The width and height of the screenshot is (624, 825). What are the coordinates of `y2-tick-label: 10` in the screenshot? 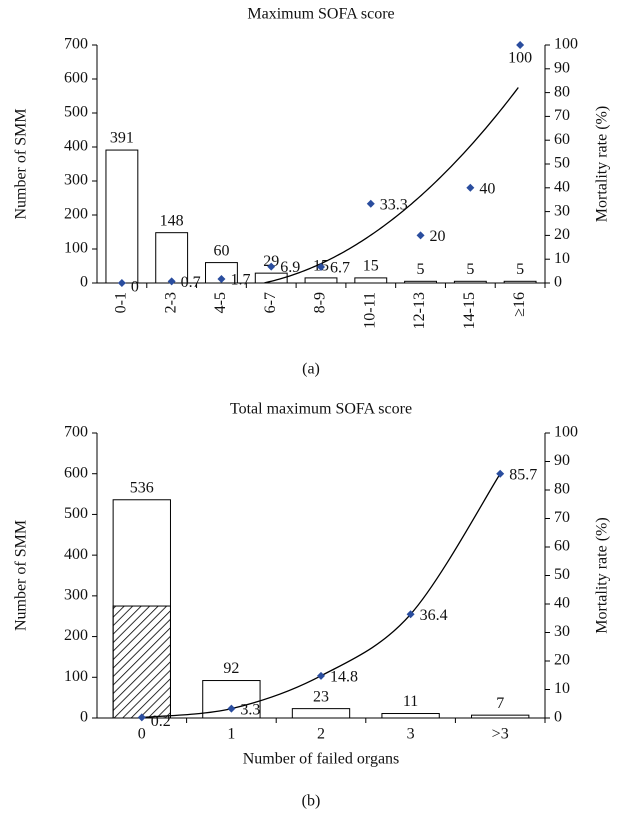 It's located at (562, 688).